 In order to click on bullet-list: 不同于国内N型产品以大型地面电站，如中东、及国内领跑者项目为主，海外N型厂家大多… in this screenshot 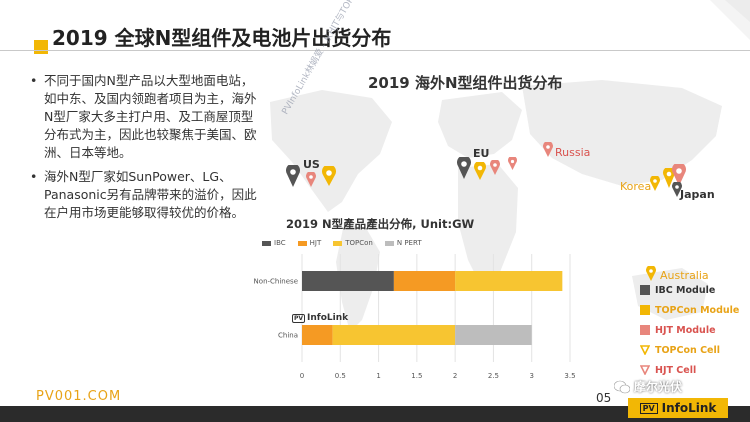, I will do `click(144, 150)`.